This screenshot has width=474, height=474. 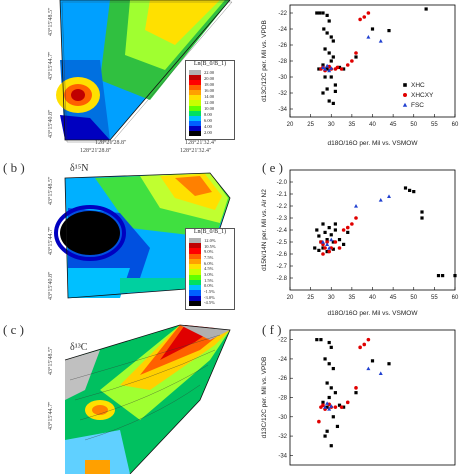 What do you see at coordinates (418, 85) in the screenshot?
I see `legend-label: XHC` at bounding box center [418, 85].